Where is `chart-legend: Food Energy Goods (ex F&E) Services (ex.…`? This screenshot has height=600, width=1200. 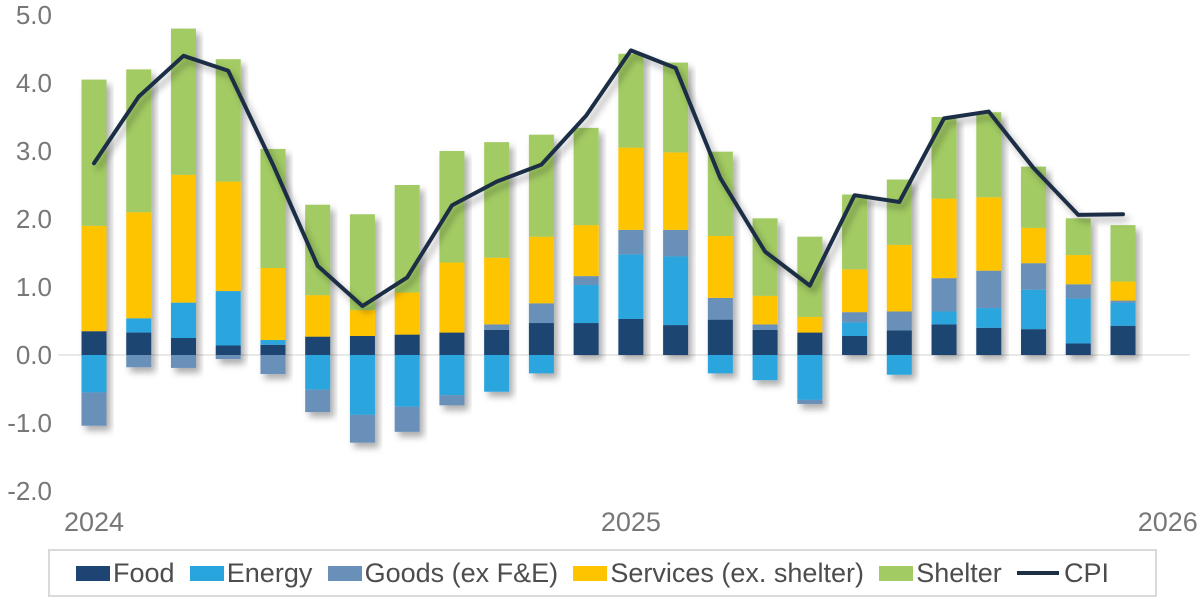
chart-legend: Food Energy Goods (ex F&E) Services (ex.… is located at coordinates (602, 573).